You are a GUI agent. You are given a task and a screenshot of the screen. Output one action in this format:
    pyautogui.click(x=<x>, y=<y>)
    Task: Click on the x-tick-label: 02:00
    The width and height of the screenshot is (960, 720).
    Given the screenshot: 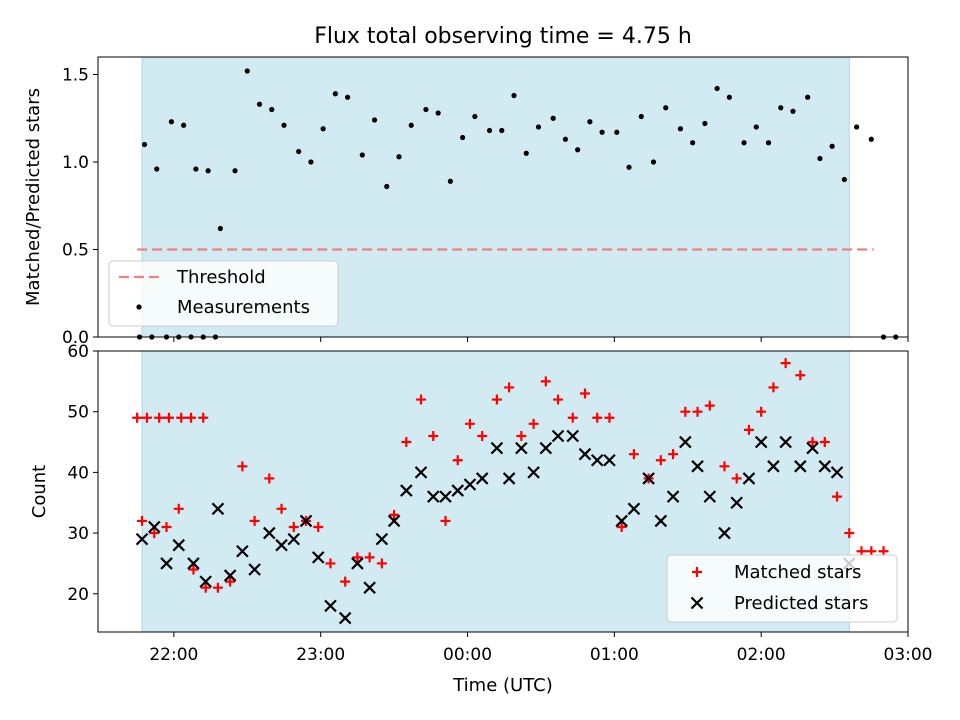 What is the action you would take?
    pyautogui.click(x=761, y=655)
    